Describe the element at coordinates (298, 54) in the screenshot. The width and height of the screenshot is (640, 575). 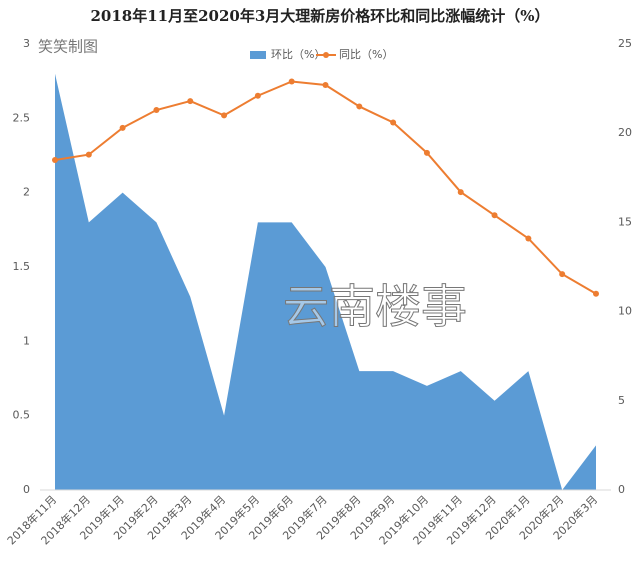
I see `legend-label: 环比（%）` at that location.